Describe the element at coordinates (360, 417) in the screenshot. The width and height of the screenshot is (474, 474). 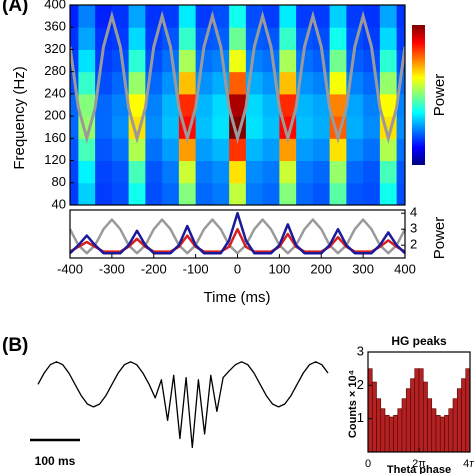
I see `y-tick-label: 1` at that location.